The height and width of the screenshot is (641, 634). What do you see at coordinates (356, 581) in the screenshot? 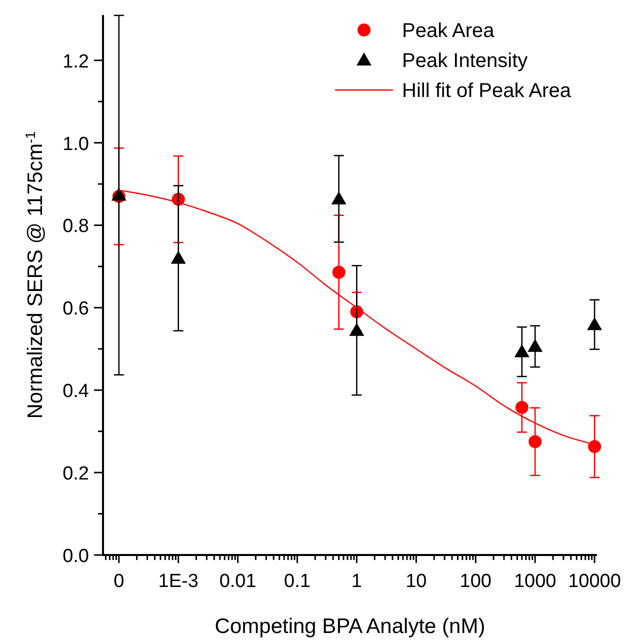
I see `x-tick-label: 1` at bounding box center [356, 581].